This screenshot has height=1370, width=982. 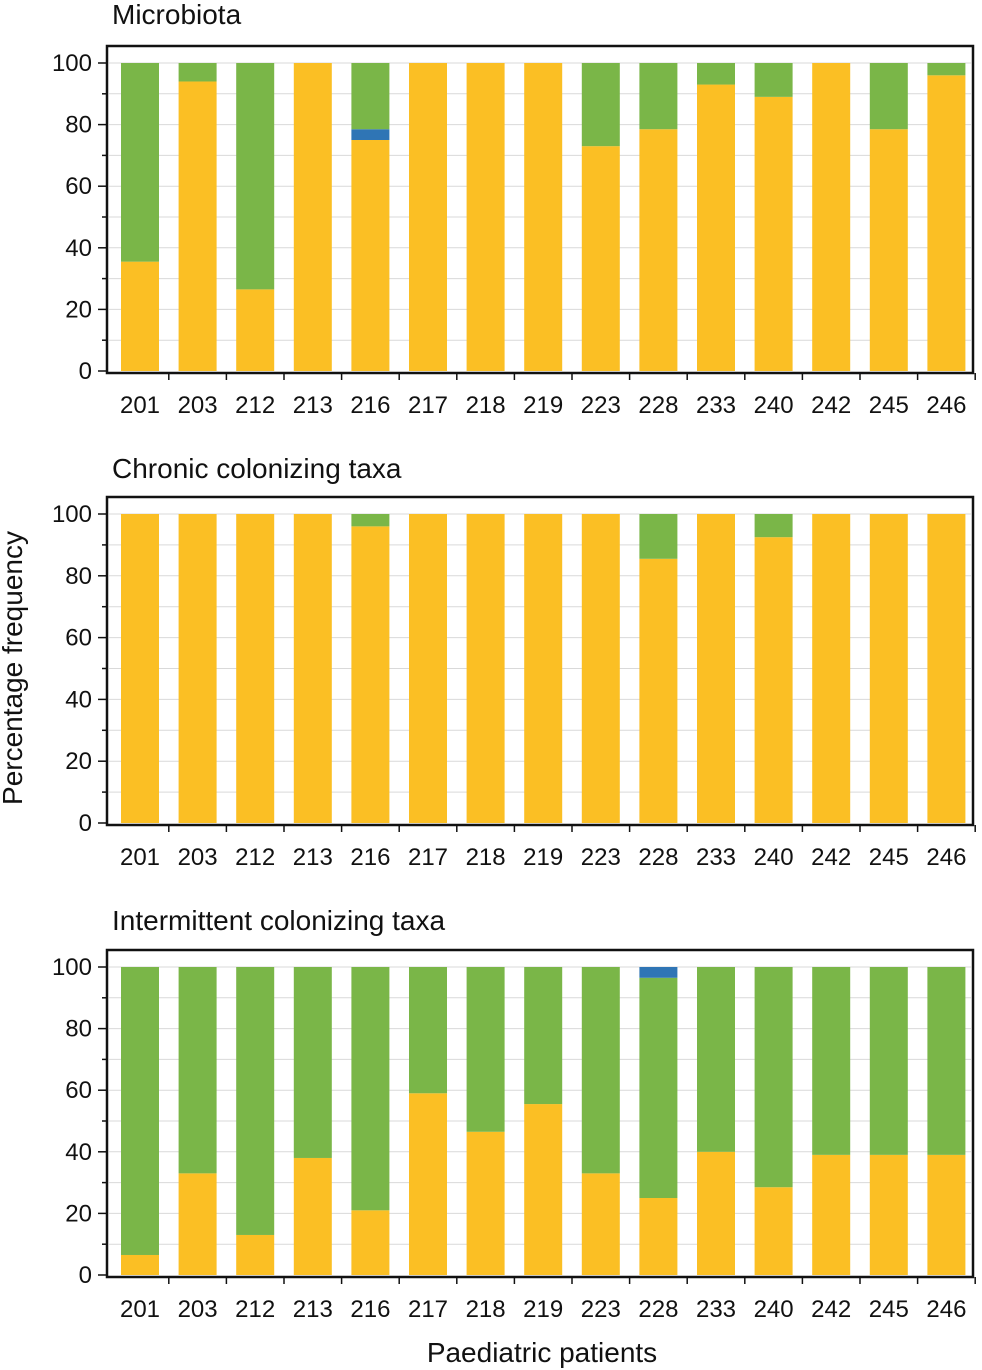 What do you see at coordinates (78, 309) in the screenshot?
I see `y-tick-label: 20` at bounding box center [78, 309].